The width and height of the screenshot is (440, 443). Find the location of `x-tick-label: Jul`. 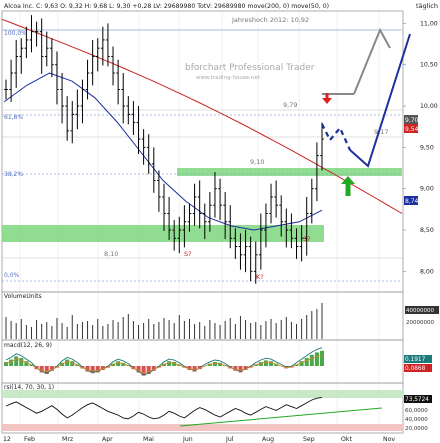

x-tick-label: Jul is located at coordinates (229, 439).